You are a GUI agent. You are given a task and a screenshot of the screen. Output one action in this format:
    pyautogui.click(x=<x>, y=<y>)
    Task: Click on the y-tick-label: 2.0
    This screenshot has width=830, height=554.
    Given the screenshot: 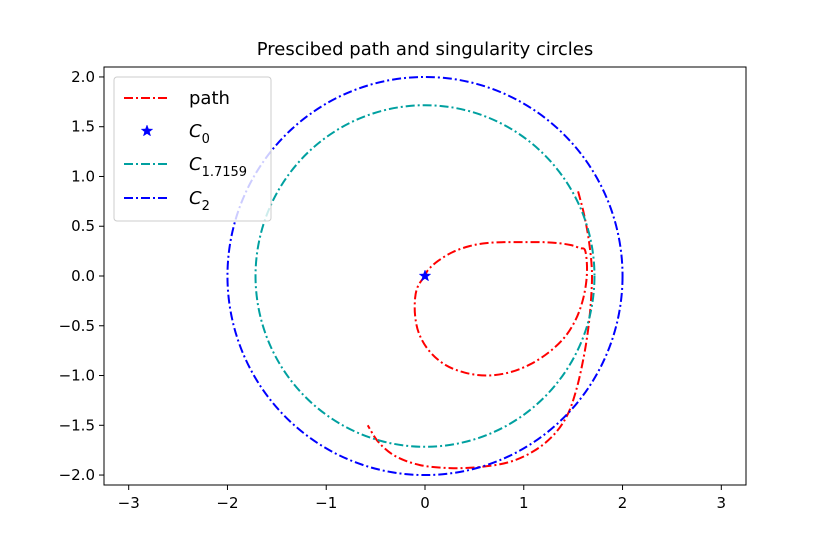 What is the action you would take?
    pyautogui.click(x=83, y=77)
    